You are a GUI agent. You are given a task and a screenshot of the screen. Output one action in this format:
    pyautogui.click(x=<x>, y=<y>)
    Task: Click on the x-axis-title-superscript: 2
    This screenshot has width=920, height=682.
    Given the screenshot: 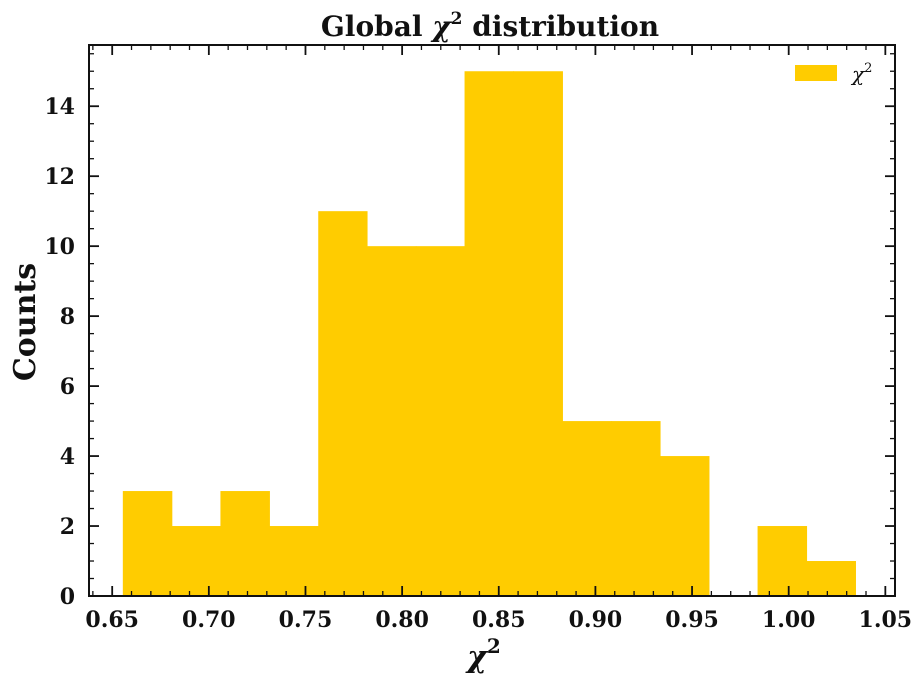 What is the action you would take?
    pyautogui.click(x=494, y=646)
    